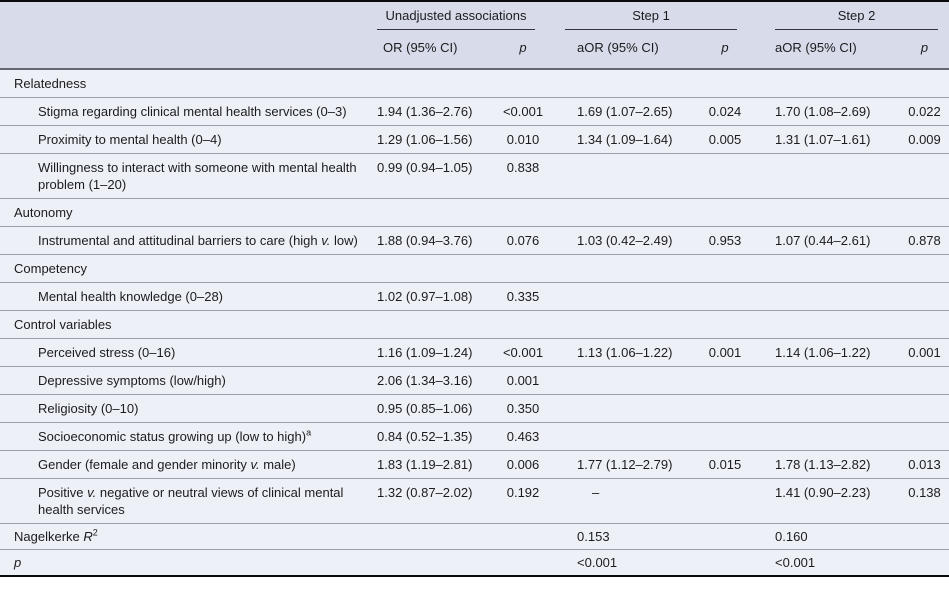  I want to click on p-value-cell-unadjusted: 0.076, so click(523, 240).